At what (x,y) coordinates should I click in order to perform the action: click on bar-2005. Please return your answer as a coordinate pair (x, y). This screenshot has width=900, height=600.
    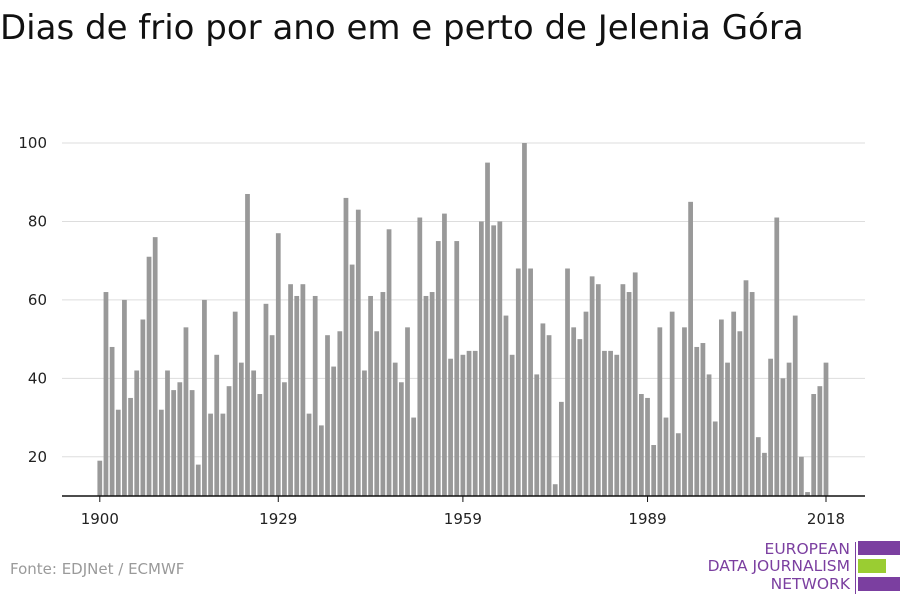
    Looking at the image, I should click on (746, 388).